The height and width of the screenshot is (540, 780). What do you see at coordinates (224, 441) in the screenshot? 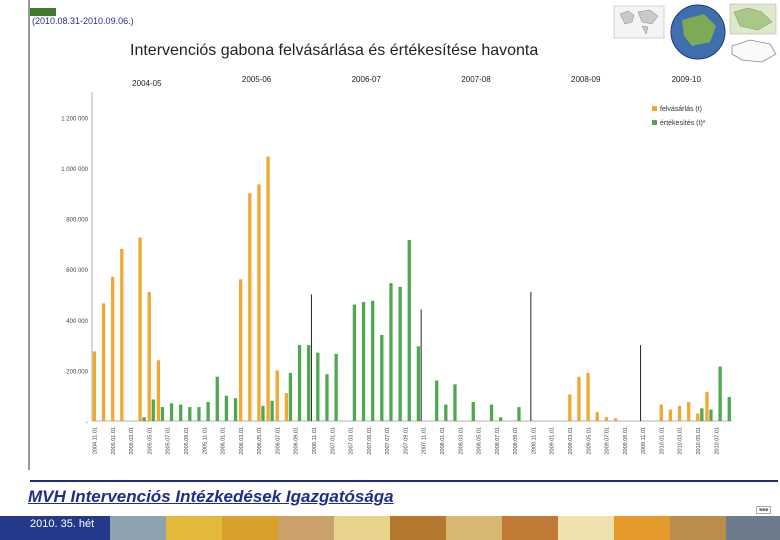
I see `x-tick-label: 2006.01.01` at bounding box center [224, 441].